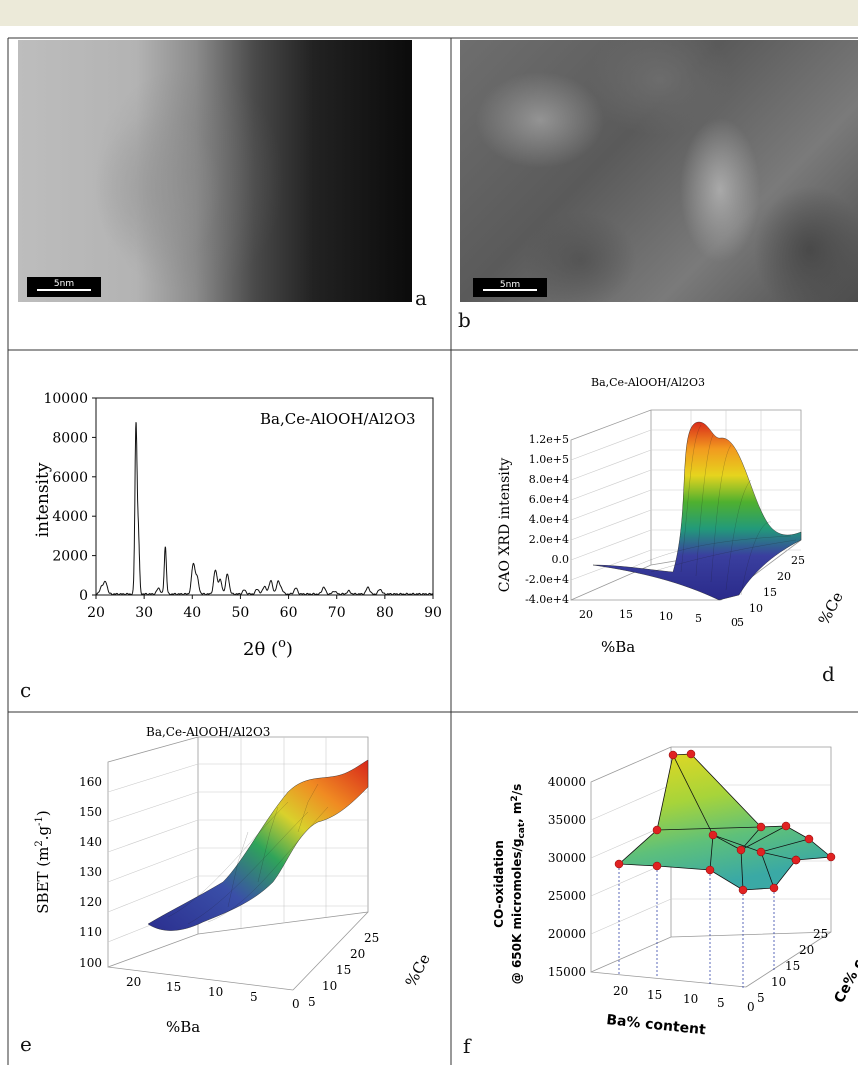  What do you see at coordinates (464, 320) in the screenshot?
I see `panel-label-b: b` at bounding box center [464, 320].